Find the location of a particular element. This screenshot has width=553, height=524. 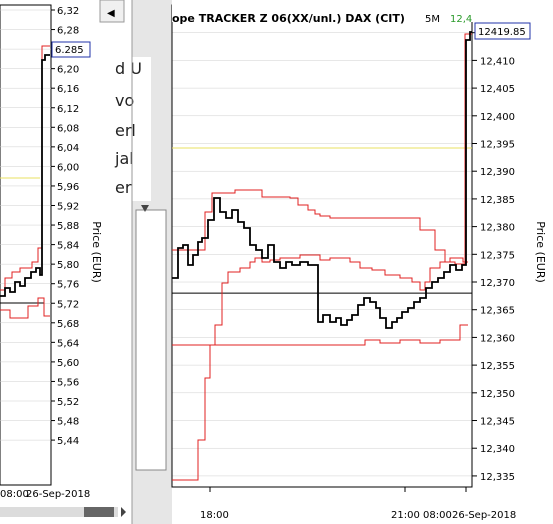

left-price-box-text: 6.285 is located at coordinates (69, 50).